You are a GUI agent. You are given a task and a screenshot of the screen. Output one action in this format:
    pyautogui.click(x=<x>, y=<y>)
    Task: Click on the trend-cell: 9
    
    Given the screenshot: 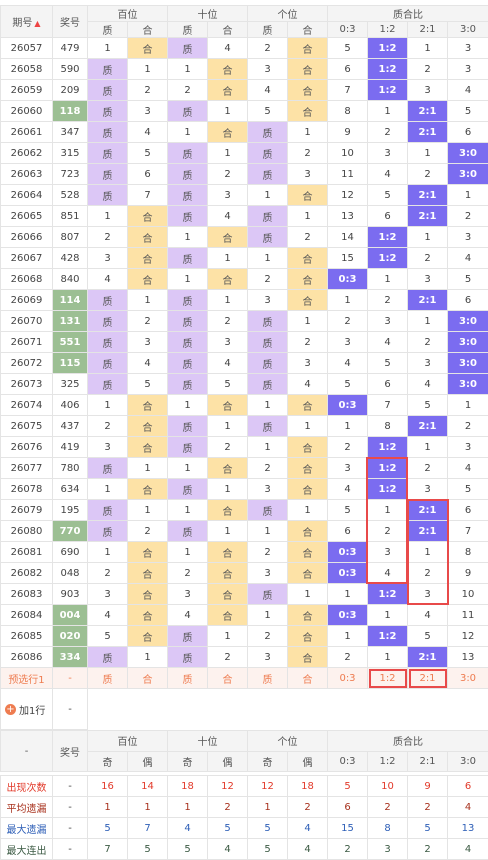 What is the action you would take?
    pyautogui.click(x=348, y=132)
    